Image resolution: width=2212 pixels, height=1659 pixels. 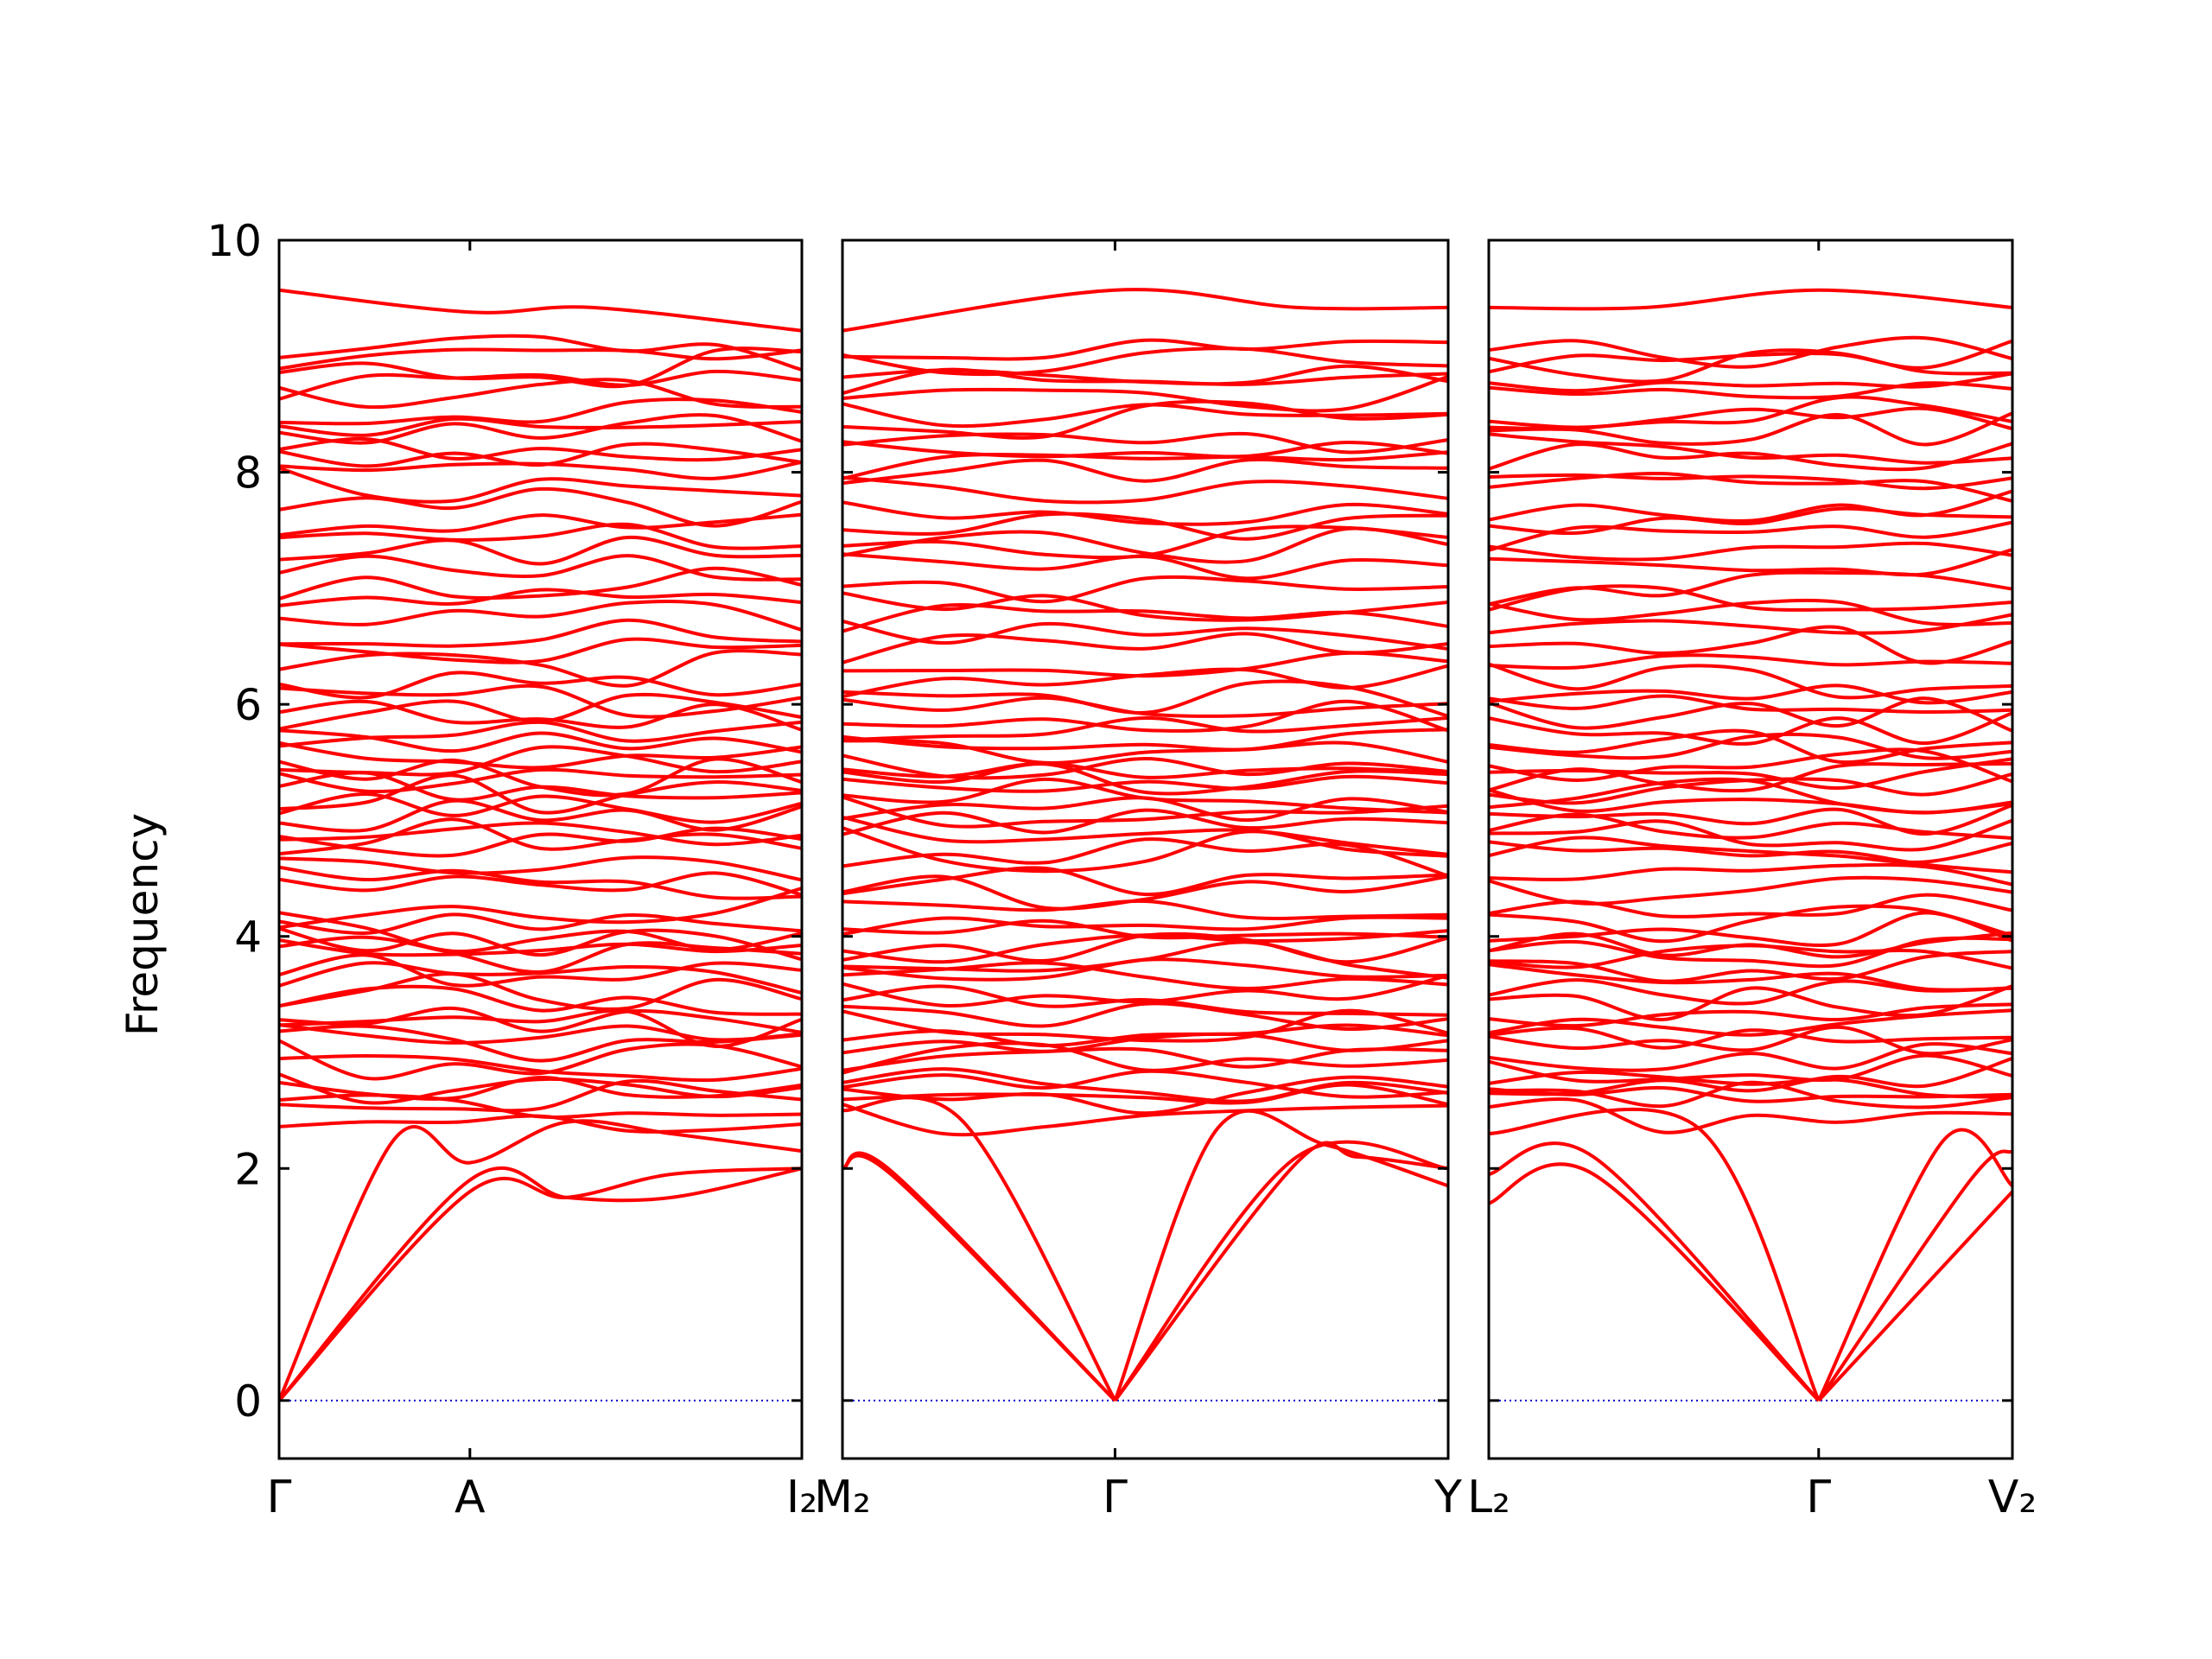 What do you see at coordinates (248, 1401) in the screenshot?
I see `y-tick-label: 0` at bounding box center [248, 1401].